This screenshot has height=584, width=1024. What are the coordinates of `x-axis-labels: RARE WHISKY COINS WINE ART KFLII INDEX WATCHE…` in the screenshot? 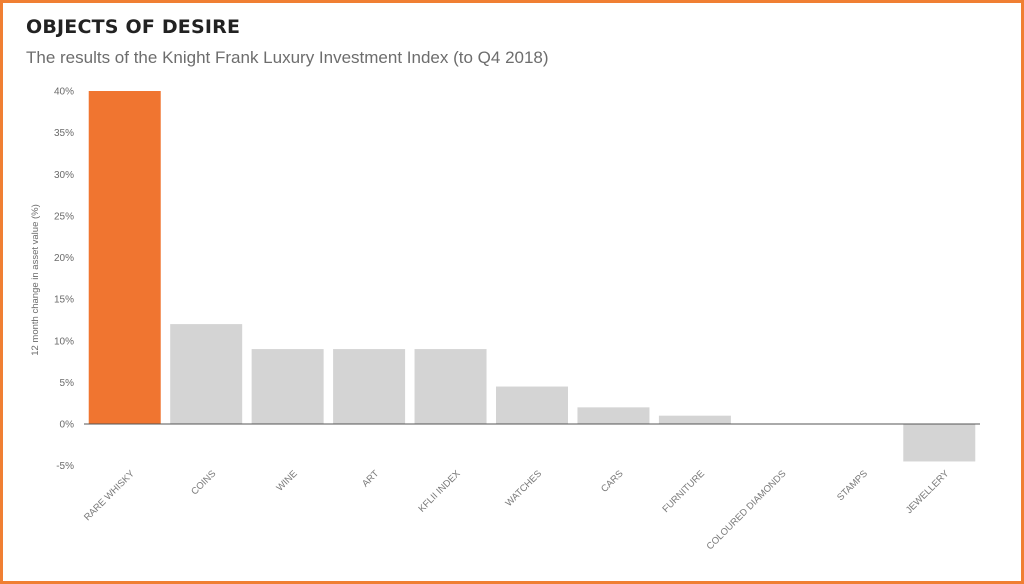 It's located at (517, 510).